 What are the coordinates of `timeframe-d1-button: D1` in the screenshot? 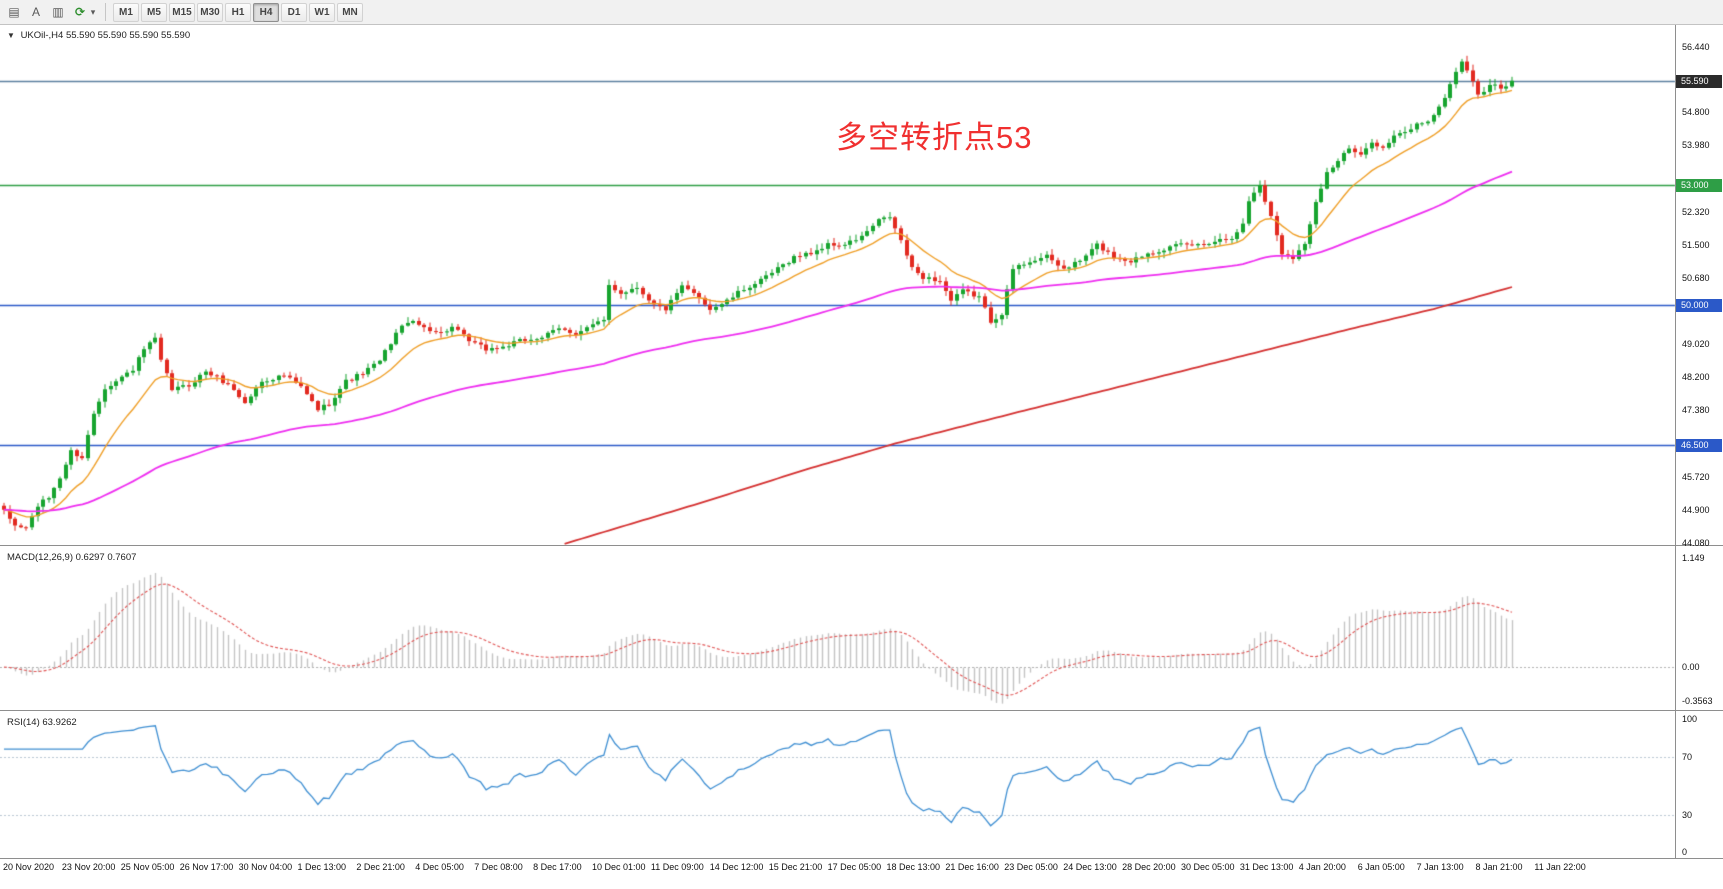 It's located at (294, 12).